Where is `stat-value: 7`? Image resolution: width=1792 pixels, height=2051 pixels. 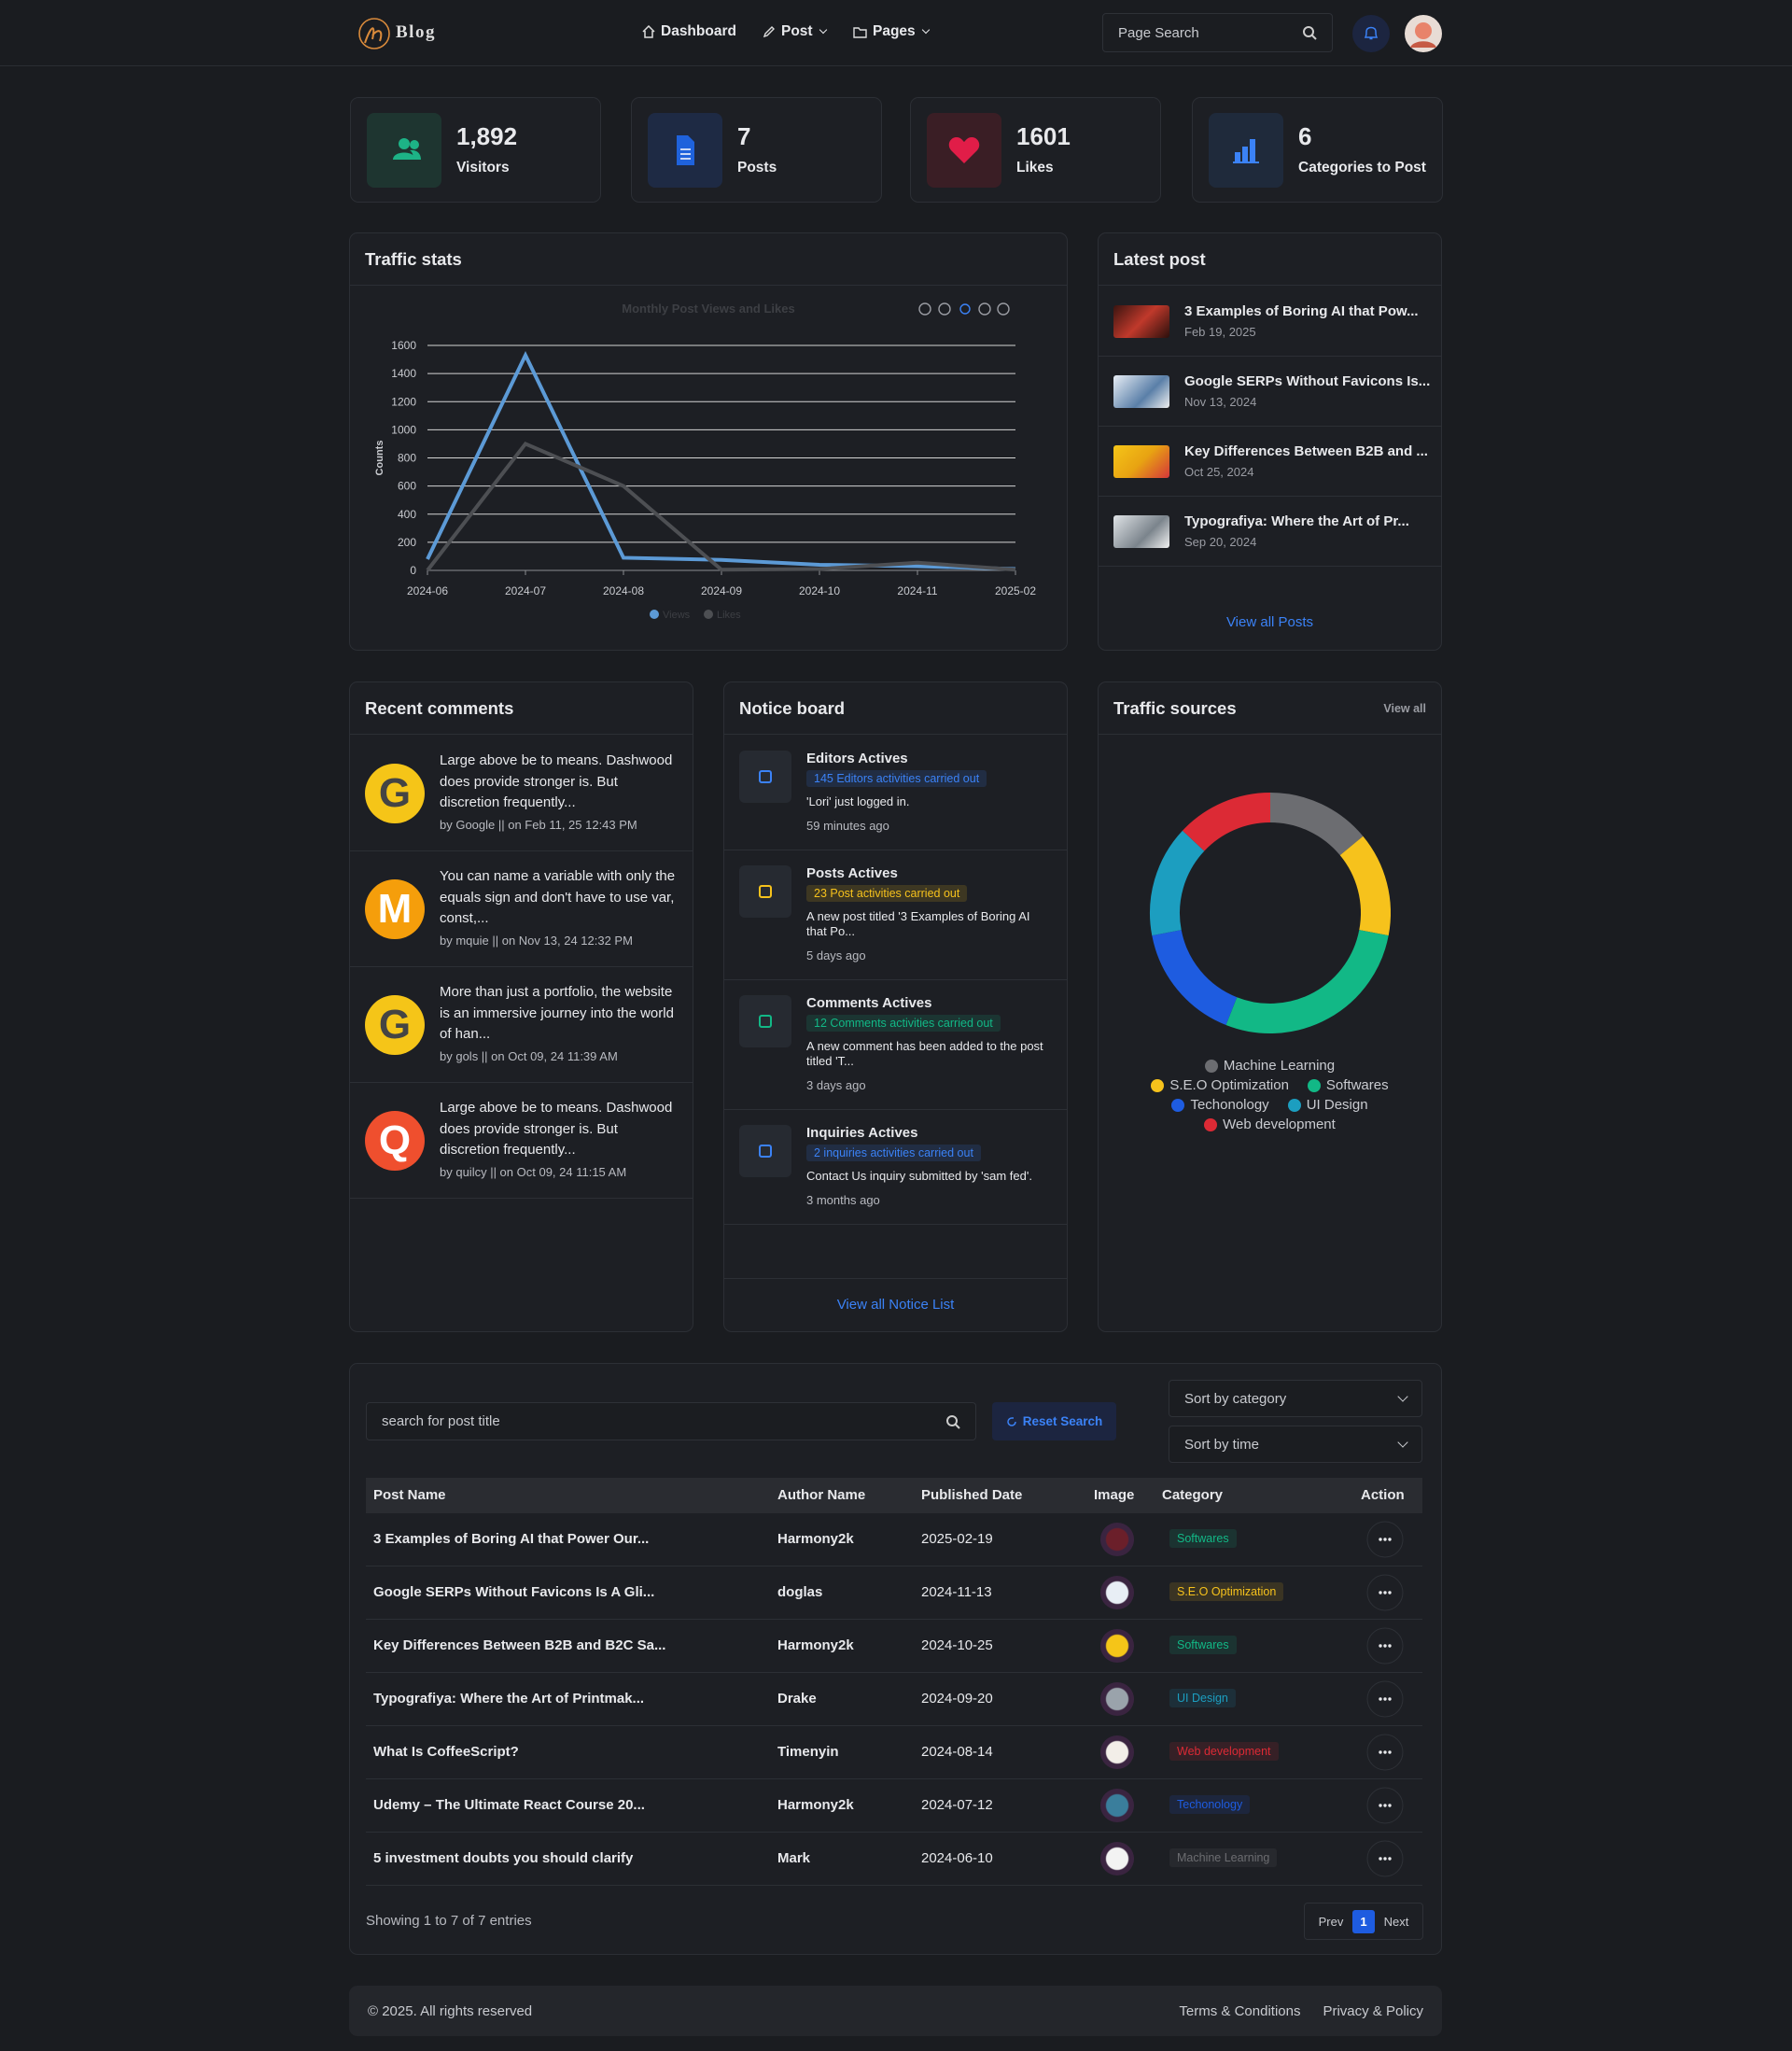 stat-value: 7 is located at coordinates (744, 136).